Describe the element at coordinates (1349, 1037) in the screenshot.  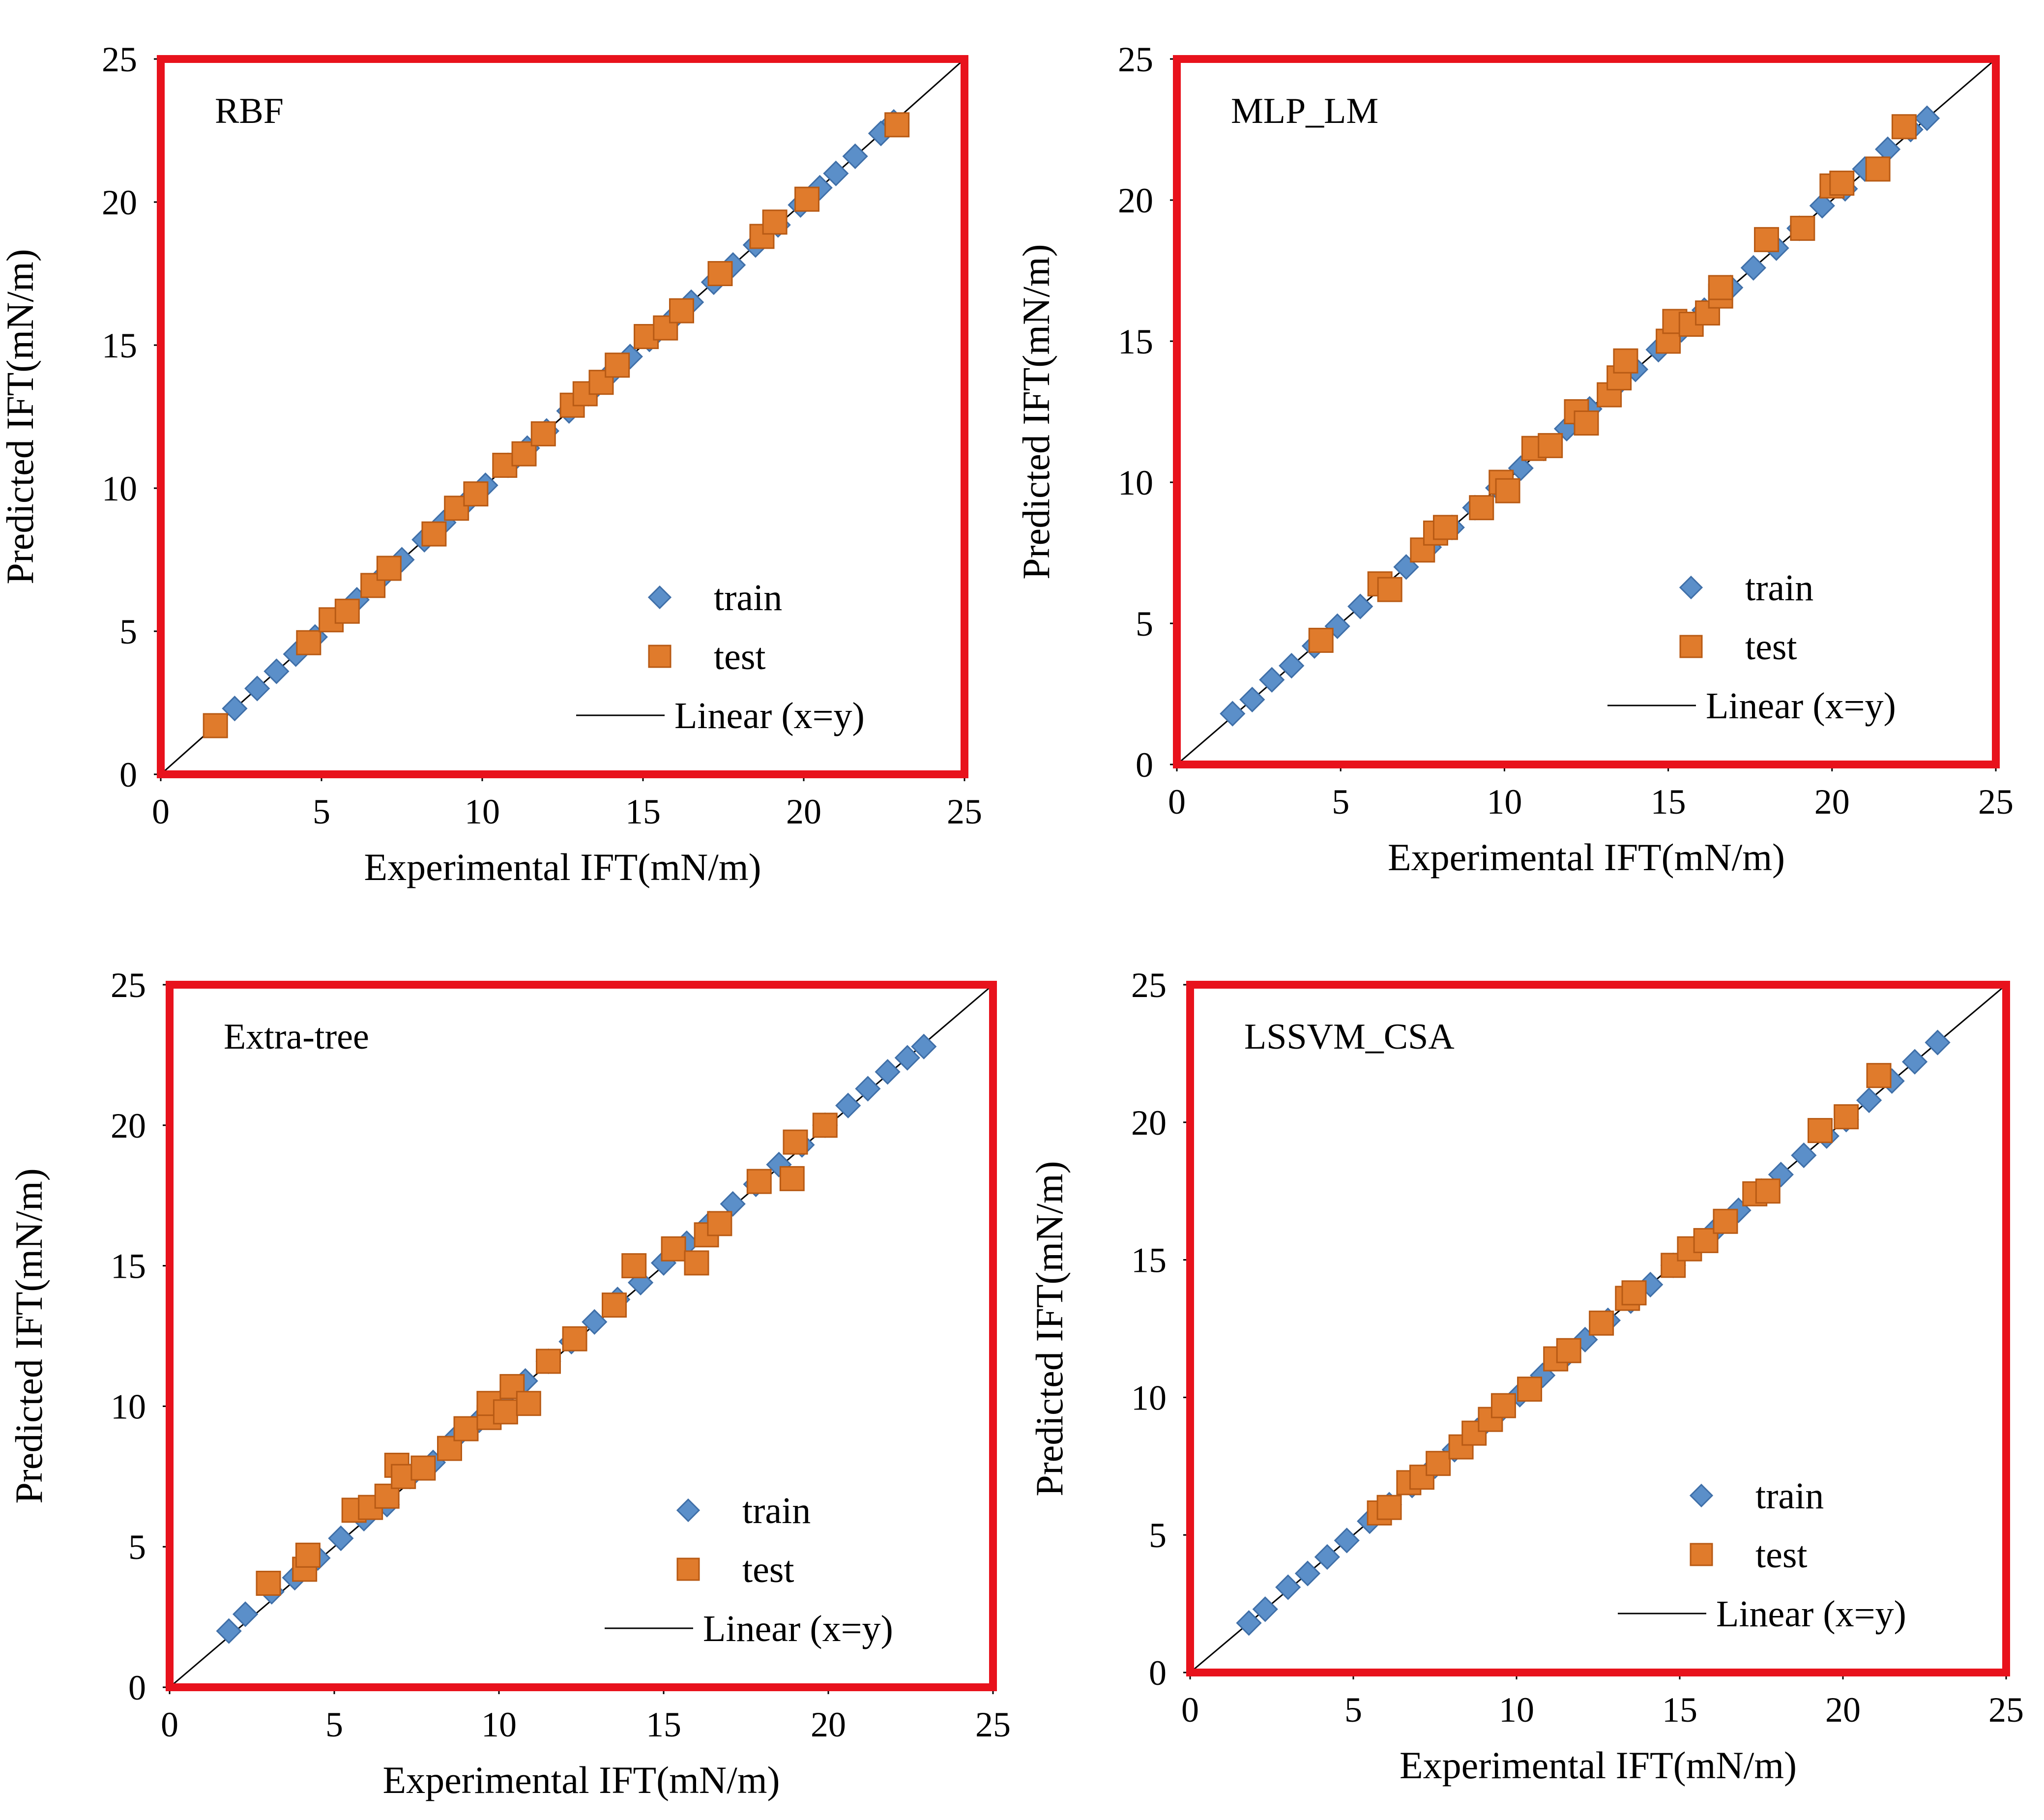
I see `model-label: LSSVM_CSA` at that location.